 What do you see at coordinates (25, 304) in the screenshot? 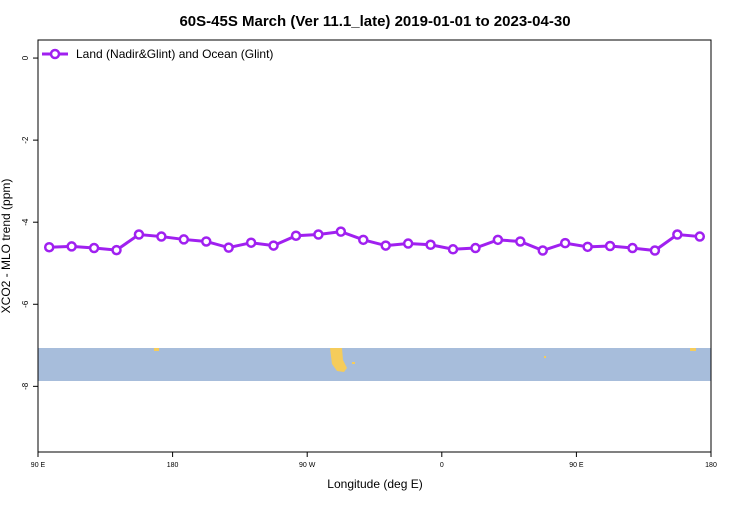
I see `y-tick-label: -6` at bounding box center [25, 304].